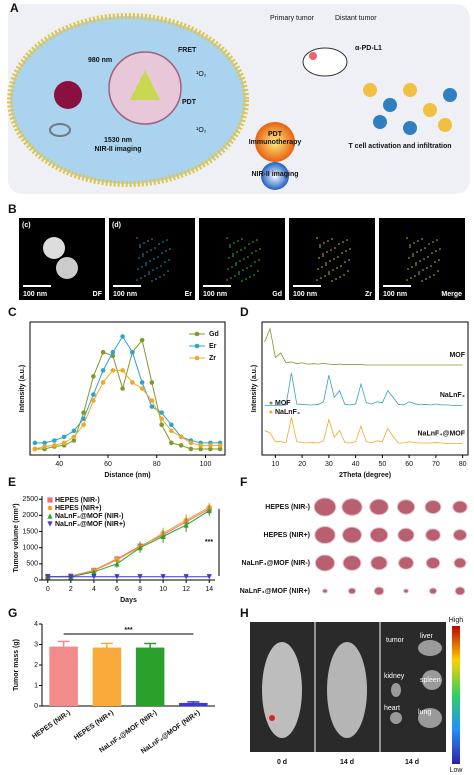 This screenshot has height=775, width=474. I want to click on x-tick-label: 20, so click(302, 464).